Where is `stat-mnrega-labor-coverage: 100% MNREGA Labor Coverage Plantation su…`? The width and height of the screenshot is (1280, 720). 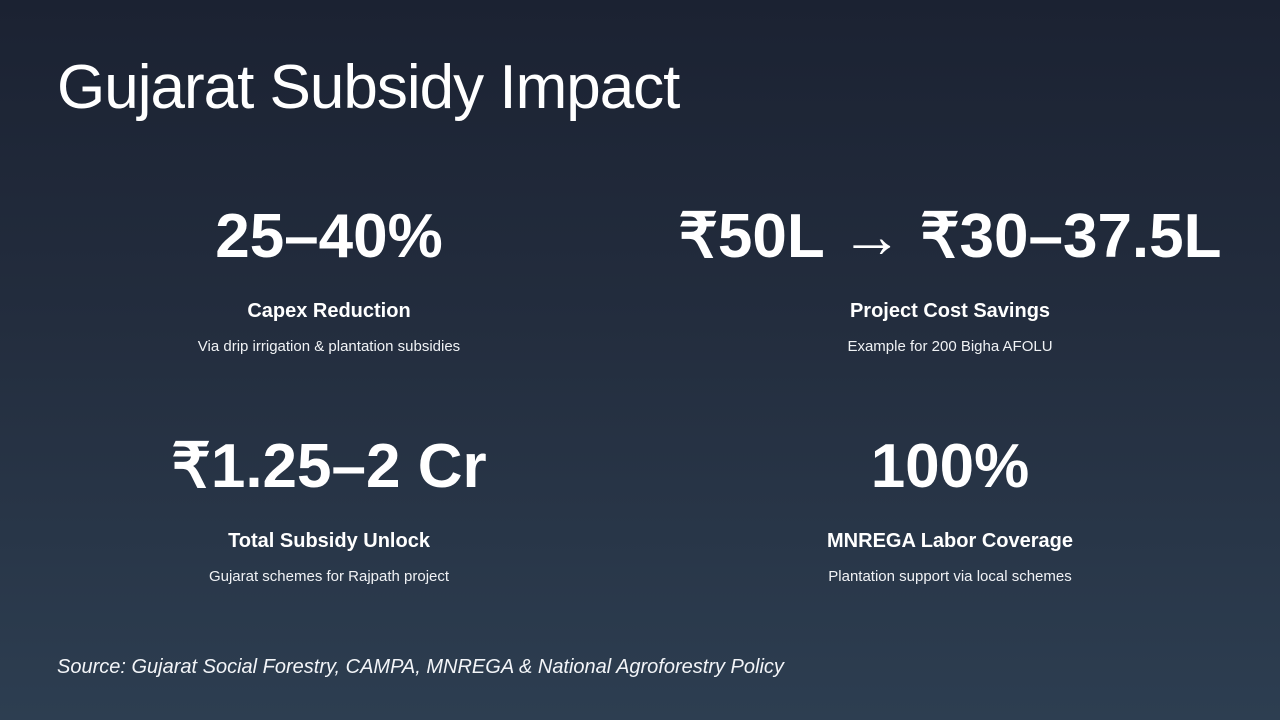 stat-mnrega-labor-coverage: 100% MNREGA Labor Coverage Plantation su… is located at coordinates (950, 508).